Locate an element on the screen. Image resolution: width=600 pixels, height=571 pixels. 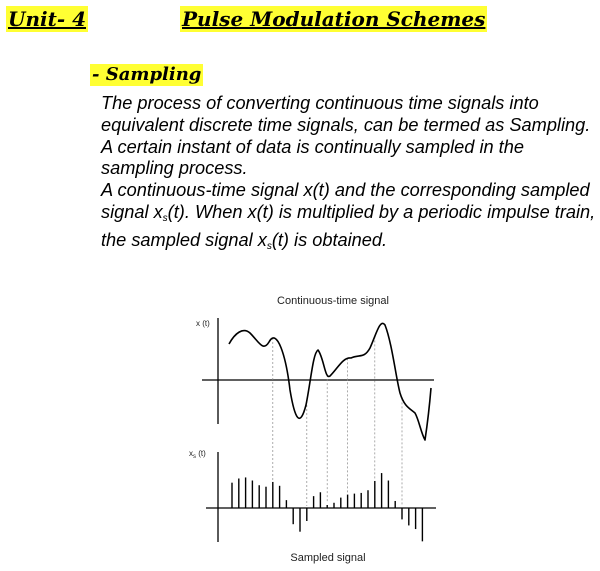
sampled-impulses is located at coordinates (327, 507).